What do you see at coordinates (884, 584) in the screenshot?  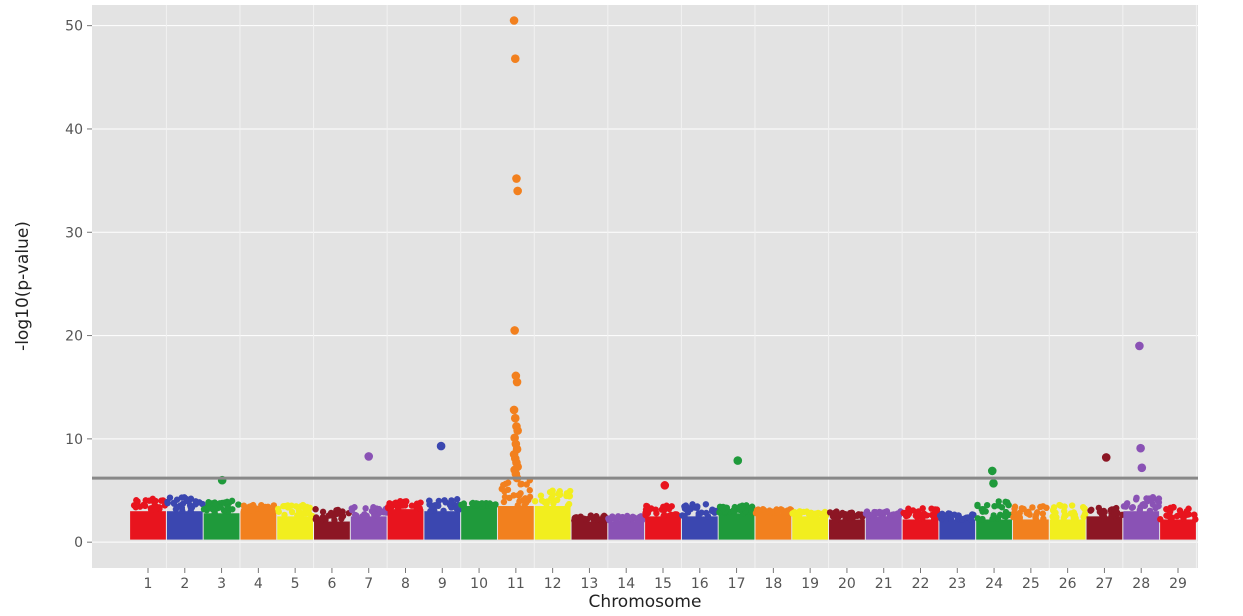 I see `x-tick-label: 21` at bounding box center [884, 584].